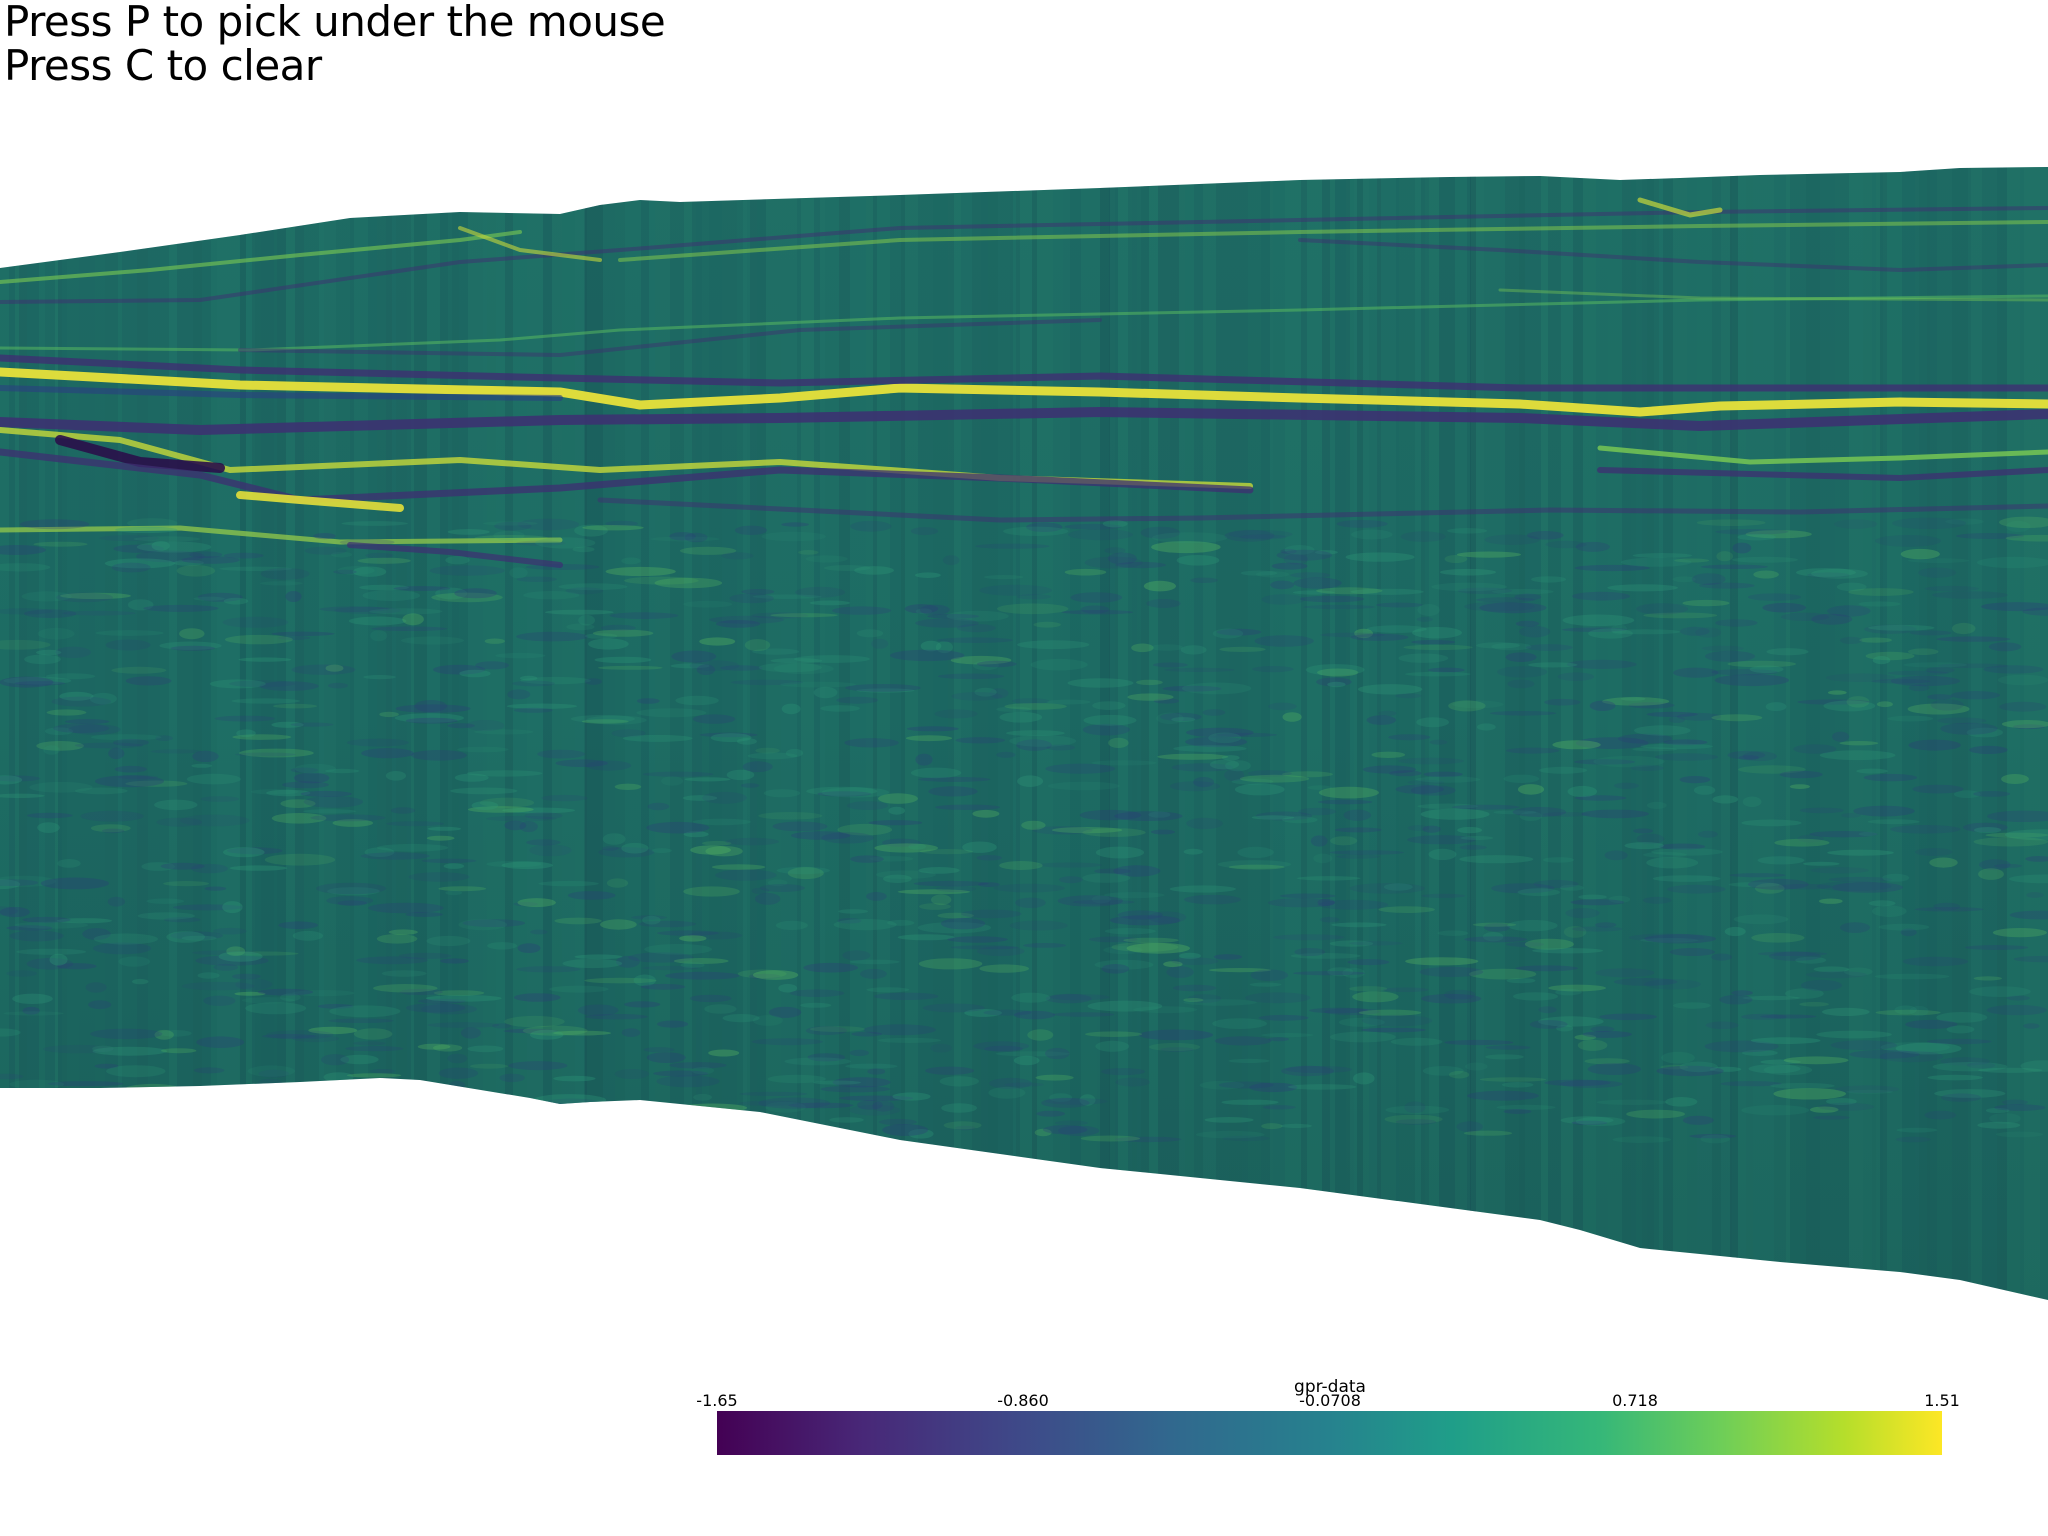 The width and height of the screenshot is (2048, 1536). I want to click on instruction-clear: Press C to clear, so click(163, 65).